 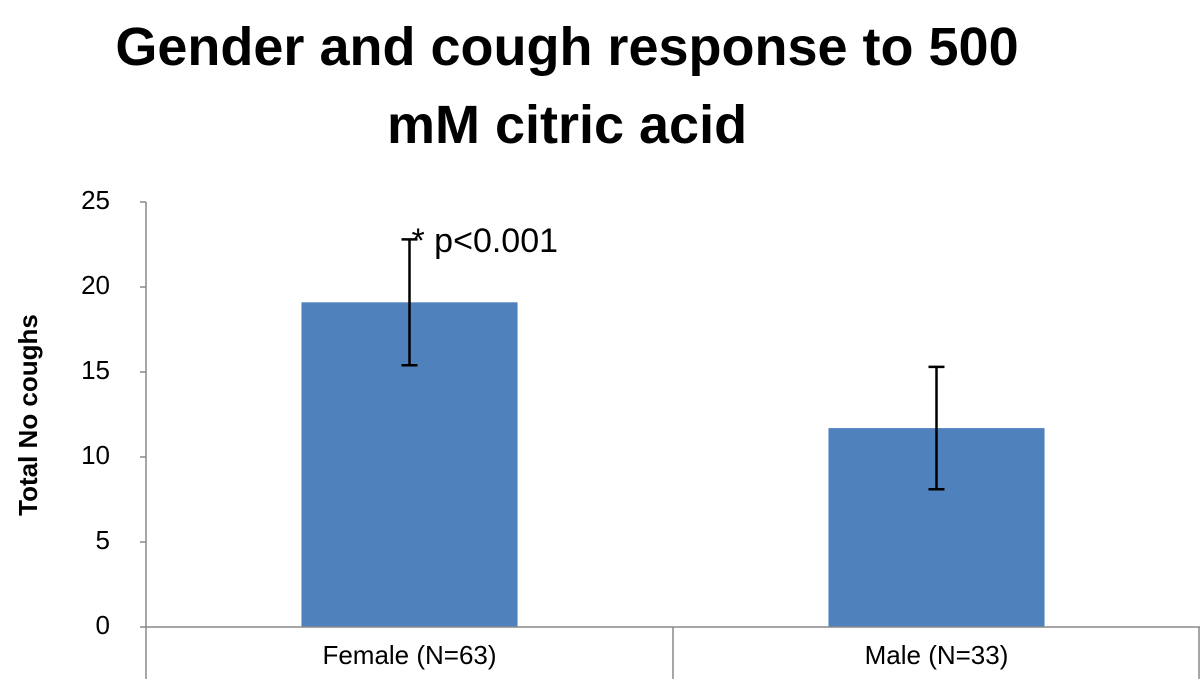 I want to click on x-tick-label: Male (N=33), so click(x=937, y=655).